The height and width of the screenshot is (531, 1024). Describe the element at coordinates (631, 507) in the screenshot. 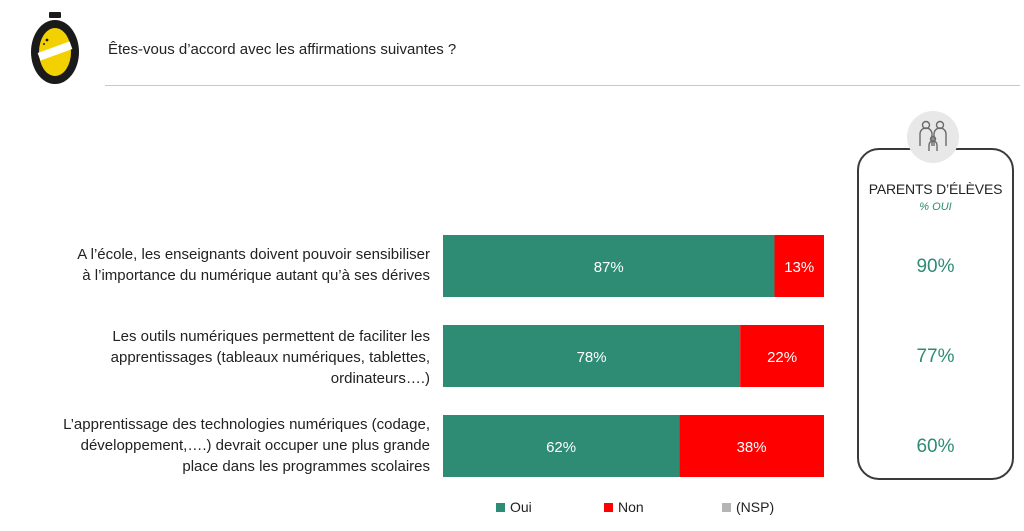

I see `legend-label: Non` at that location.